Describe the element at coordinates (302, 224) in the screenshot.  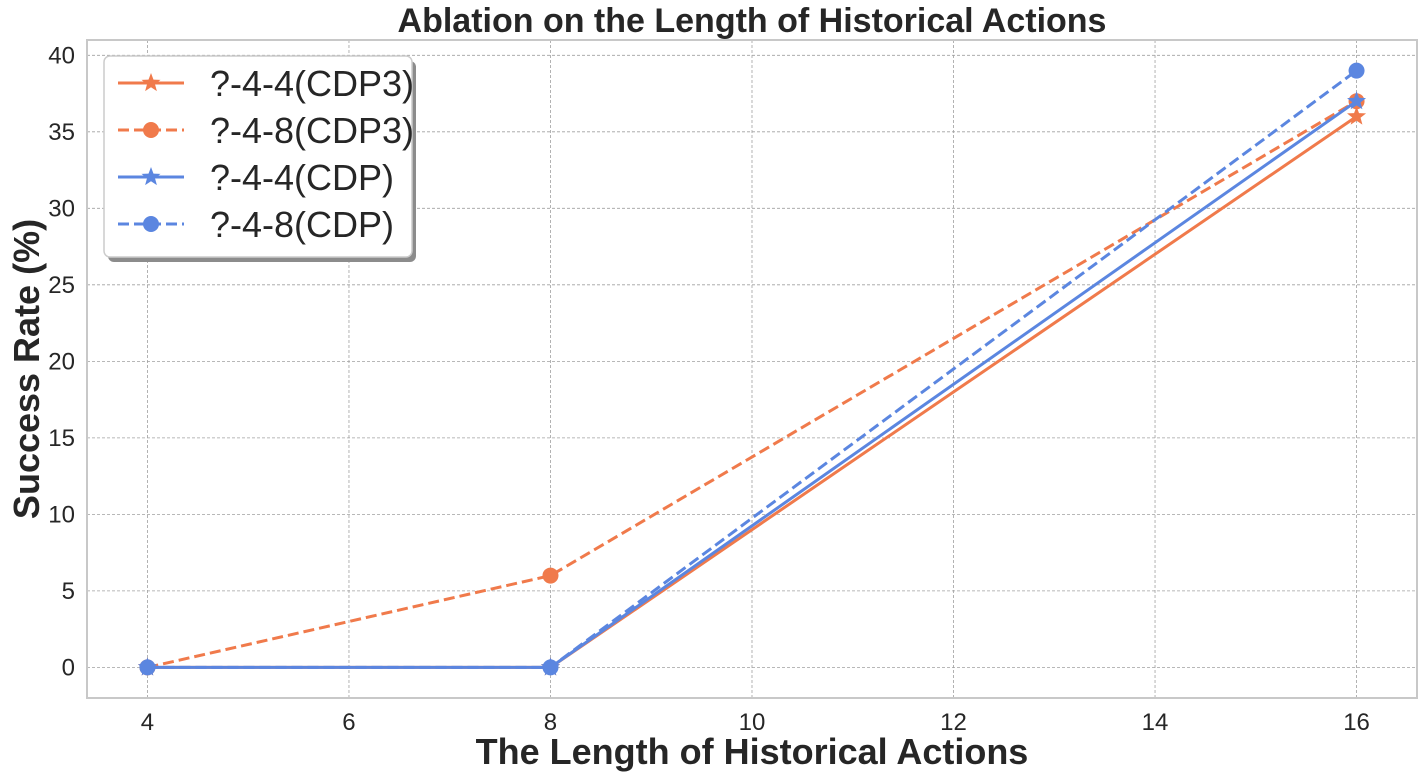
I see `legend-label: ?-4-8(CDP)` at that location.